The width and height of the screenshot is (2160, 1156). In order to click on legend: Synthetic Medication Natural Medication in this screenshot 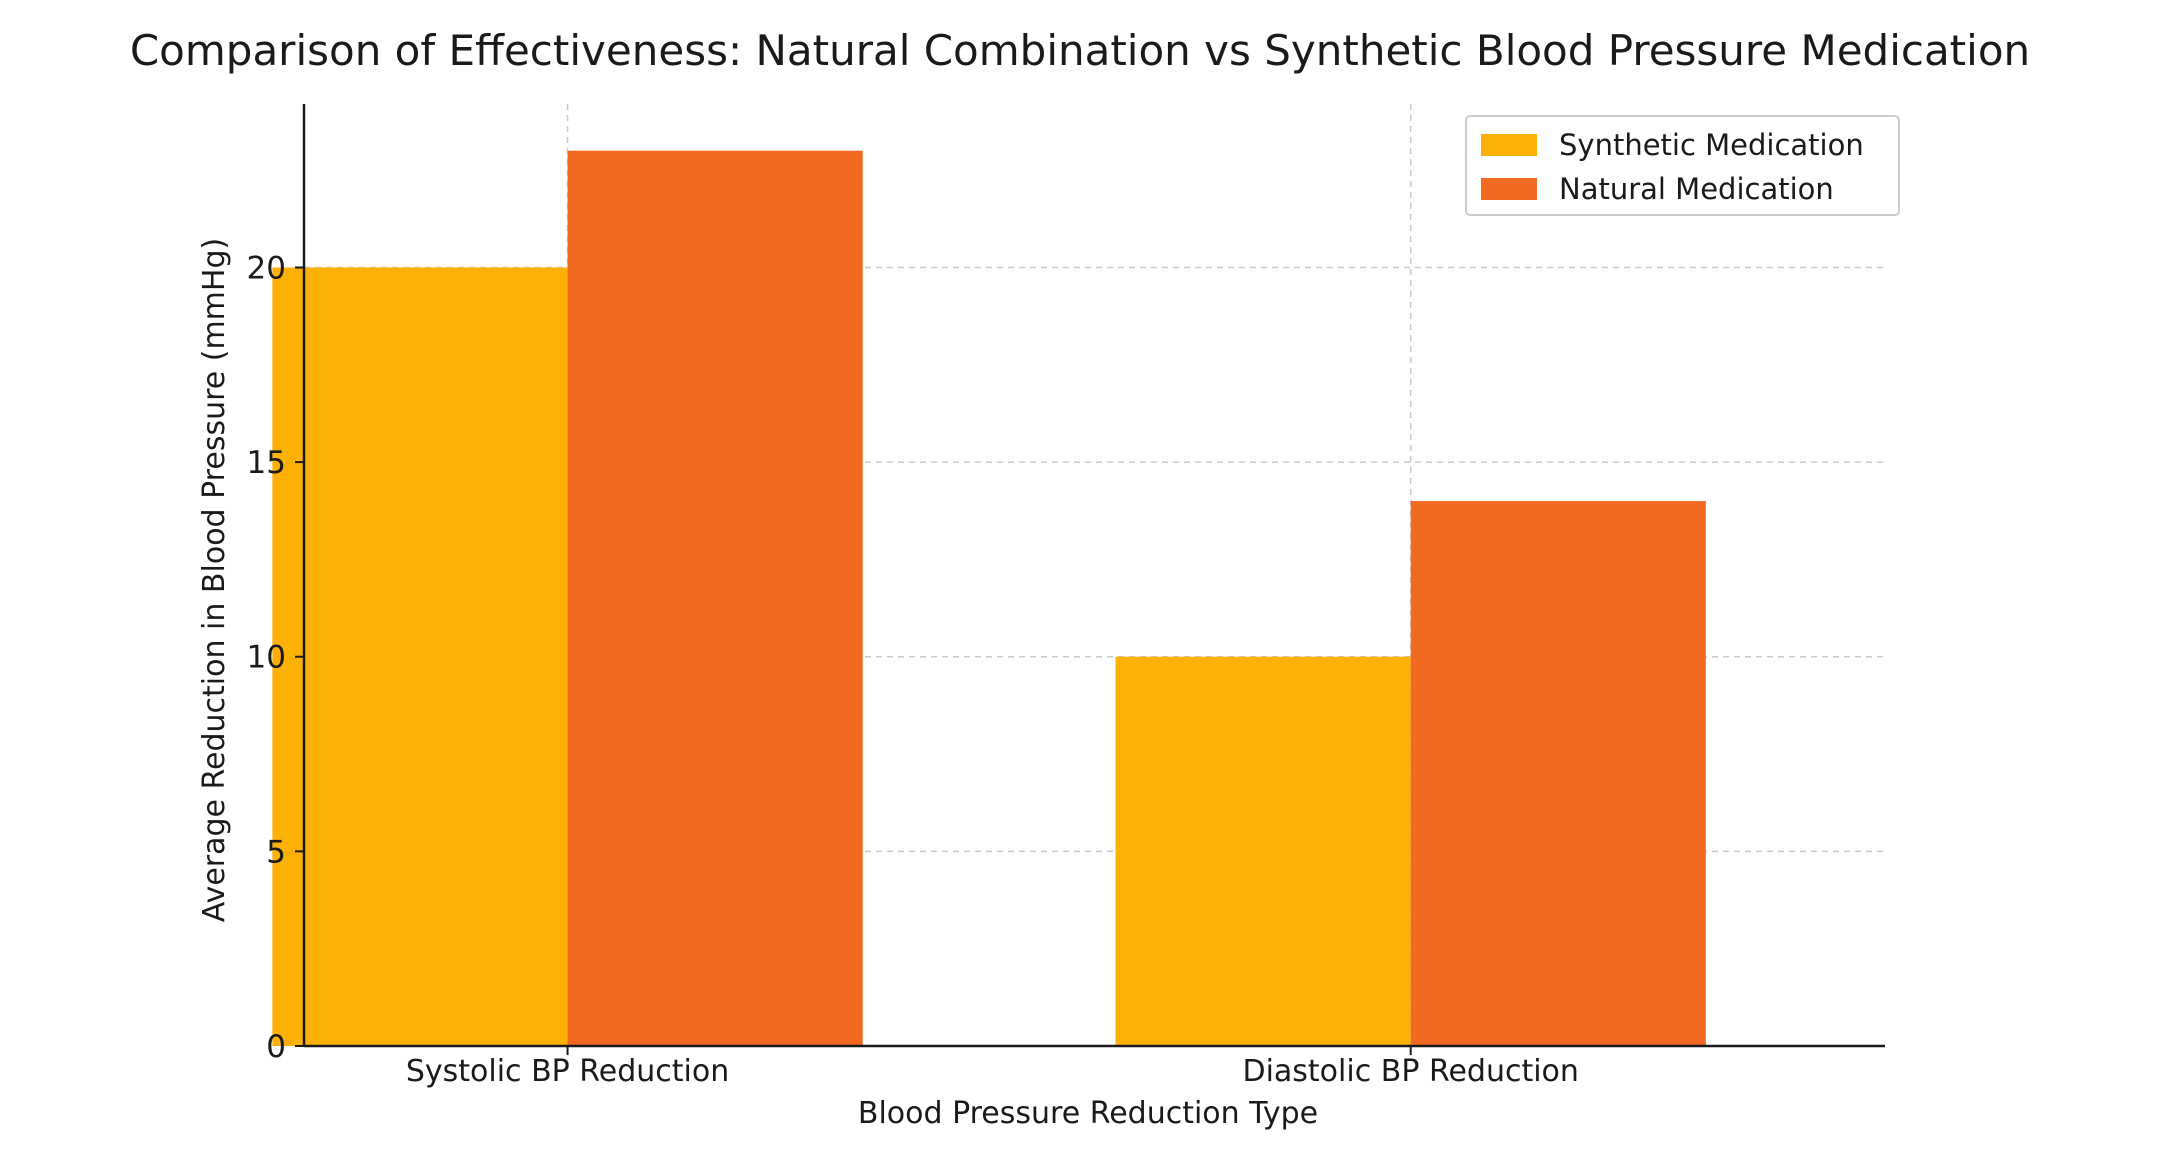, I will do `click(1682, 165)`.